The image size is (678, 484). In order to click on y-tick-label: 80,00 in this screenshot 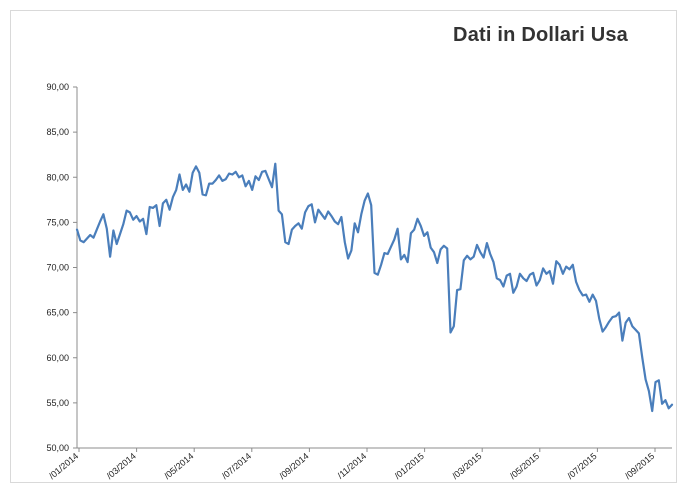, I will do `click(57, 177)`.